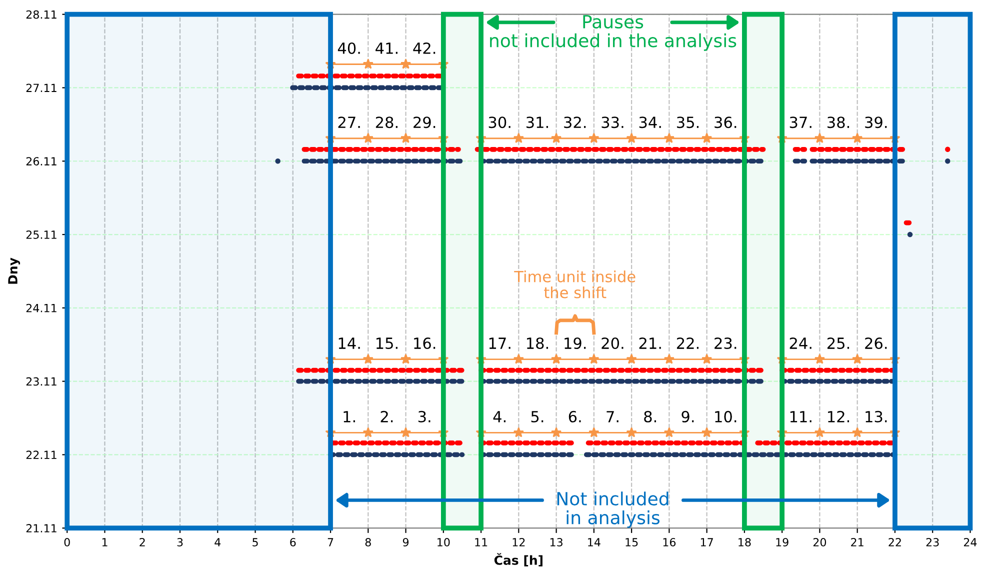  What do you see at coordinates (744, 542) in the screenshot?
I see `x-tick-label: 18` at bounding box center [744, 542].